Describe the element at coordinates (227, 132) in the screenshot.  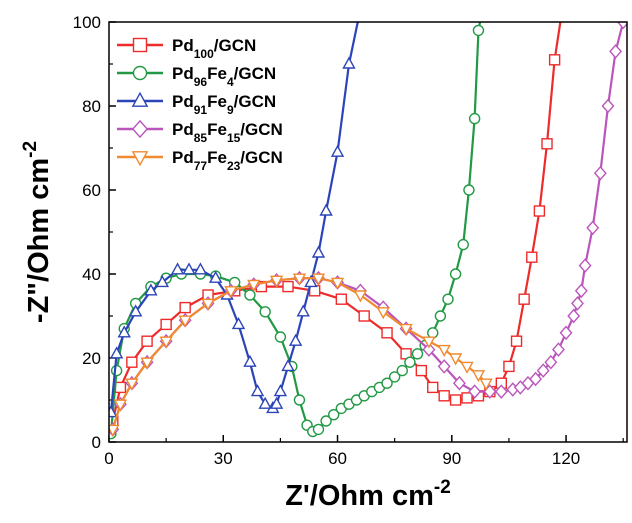
I see `legend-label: Pd85Fe15/GCN` at that location.